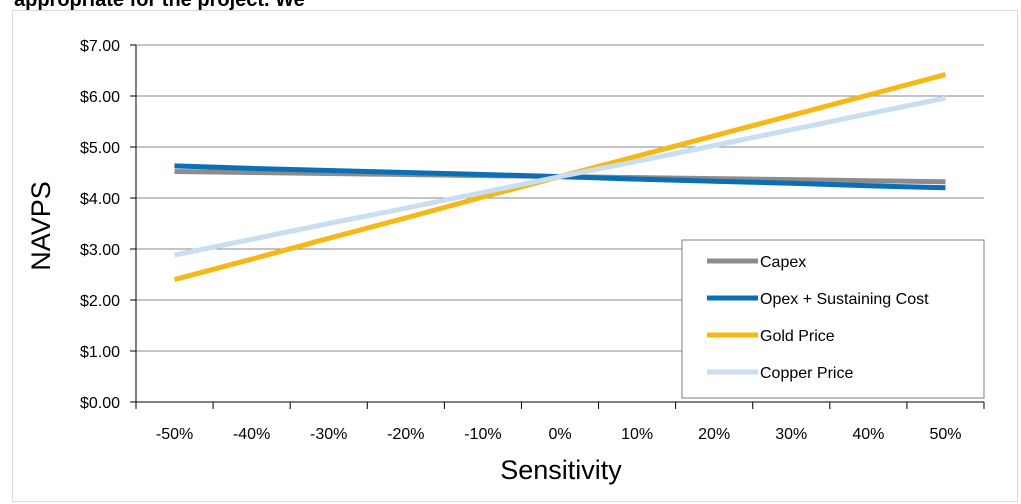 This screenshot has height=504, width=1021. What do you see at coordinates (559, 434) in the screenshot?
I see `x-tick-label: 0%` at bounding box center [559, 434].